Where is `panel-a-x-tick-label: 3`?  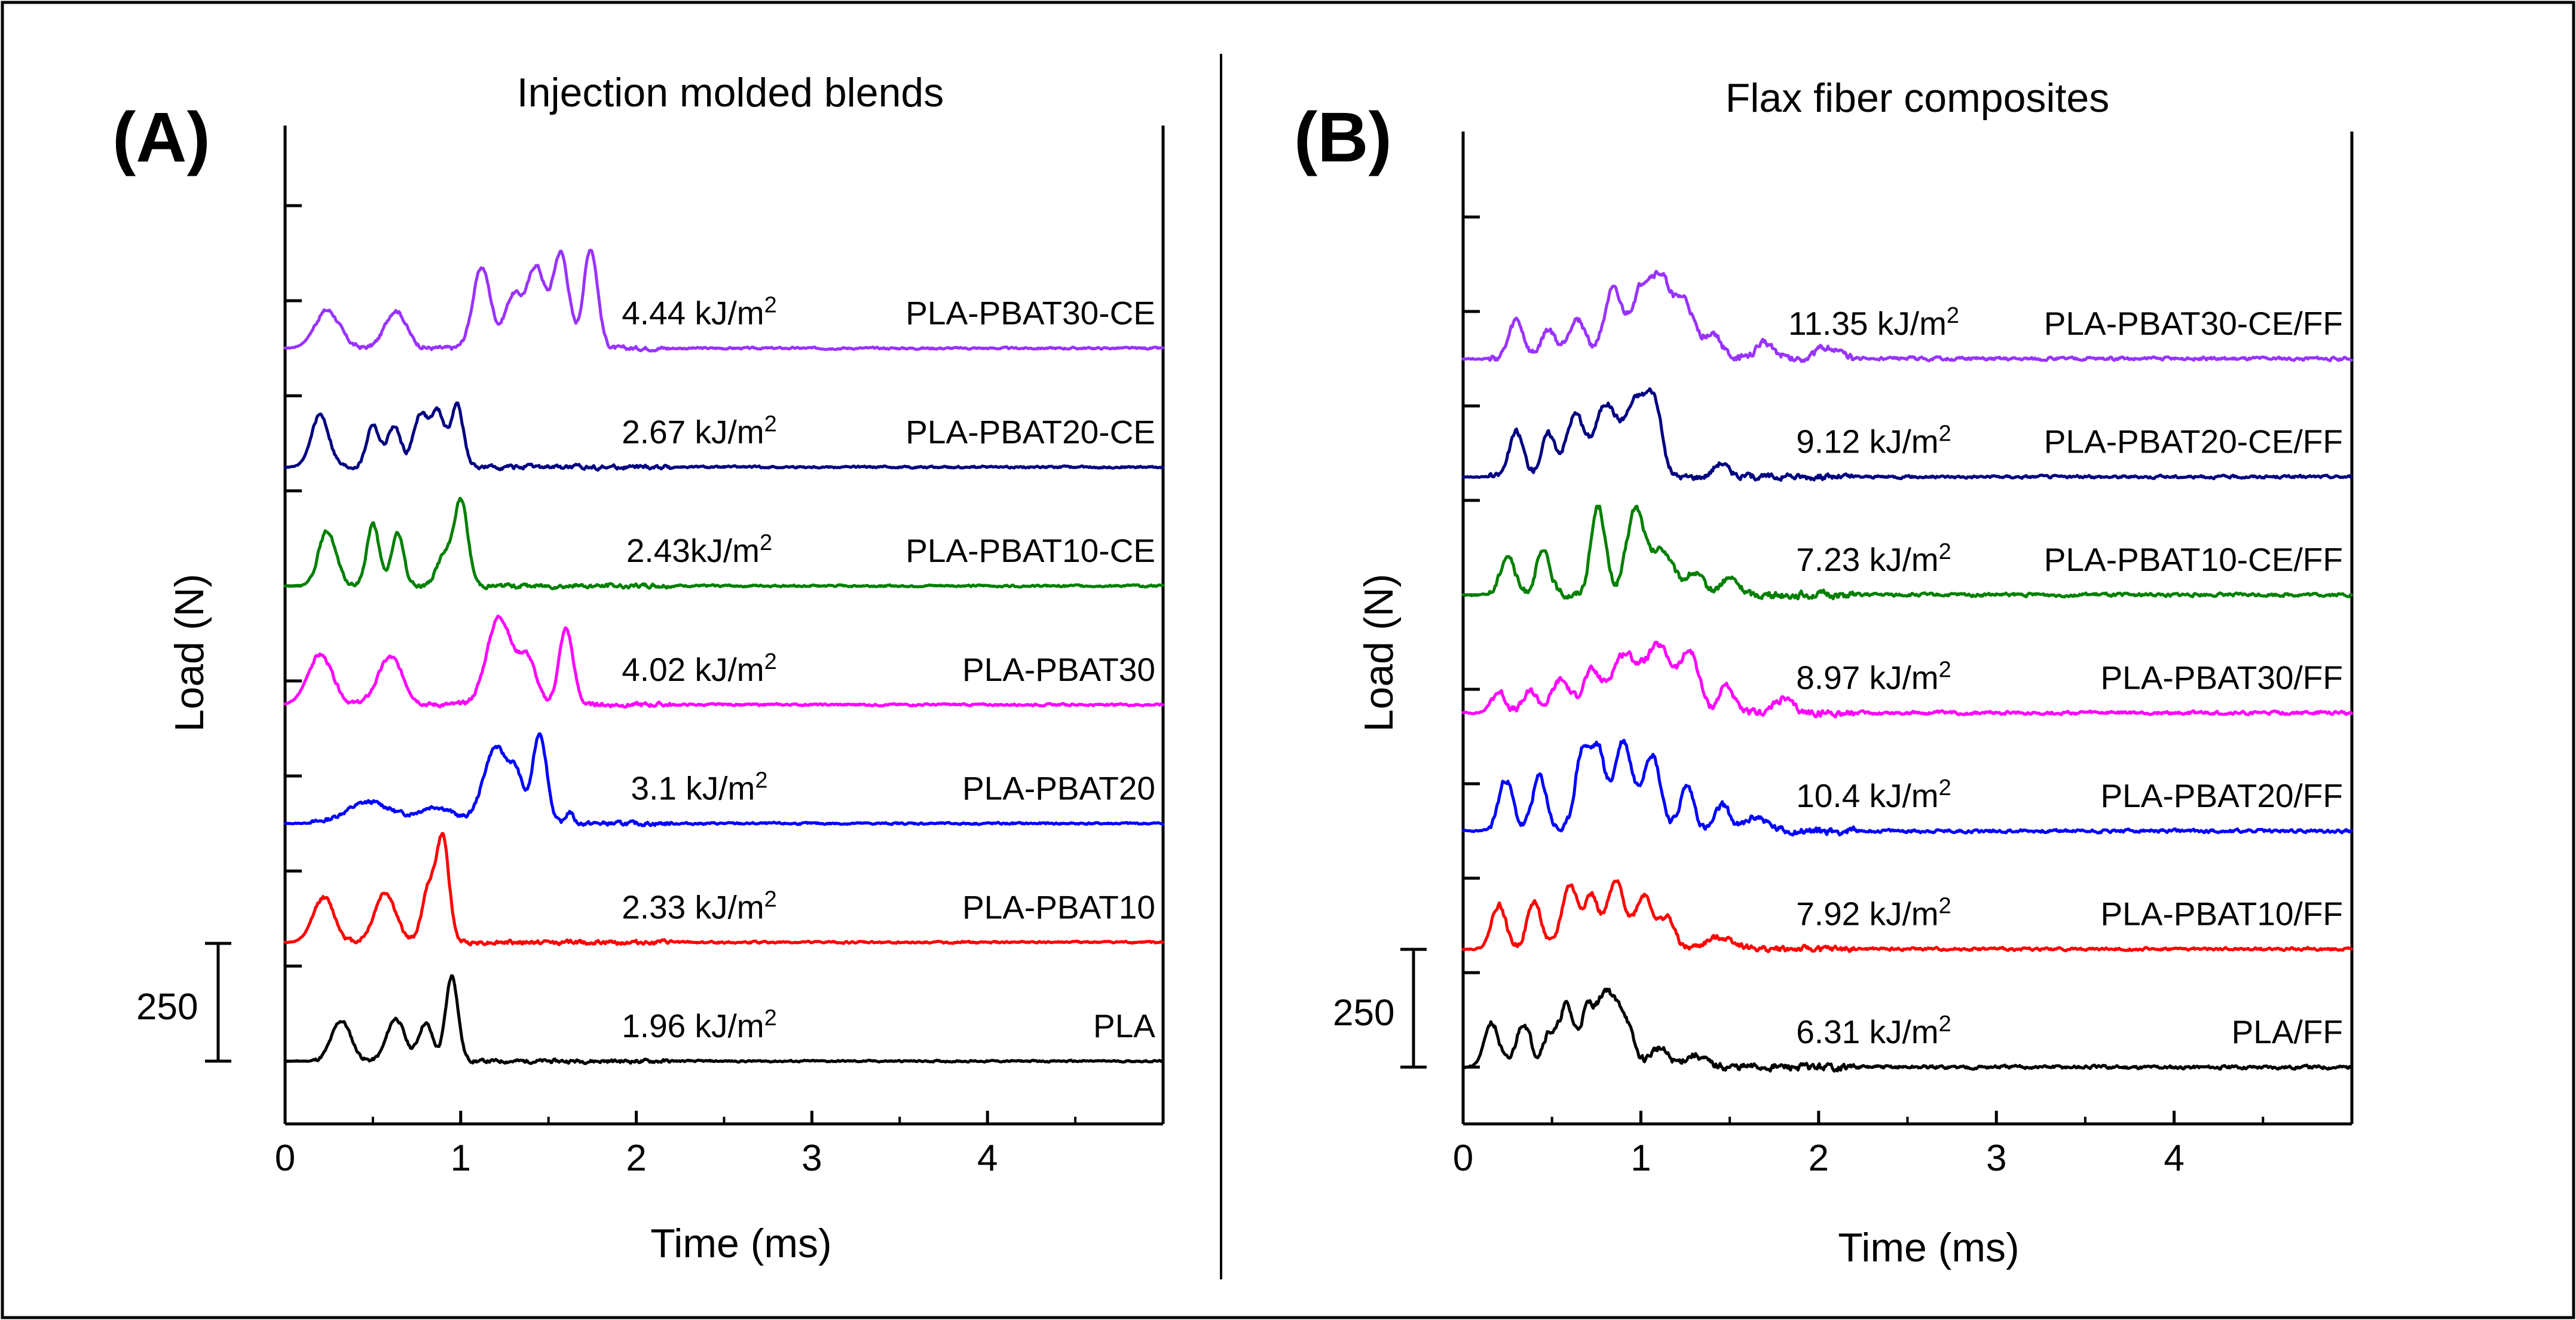 panel-a-x-tick-label: 3 is located at coordinates (811, 1158).